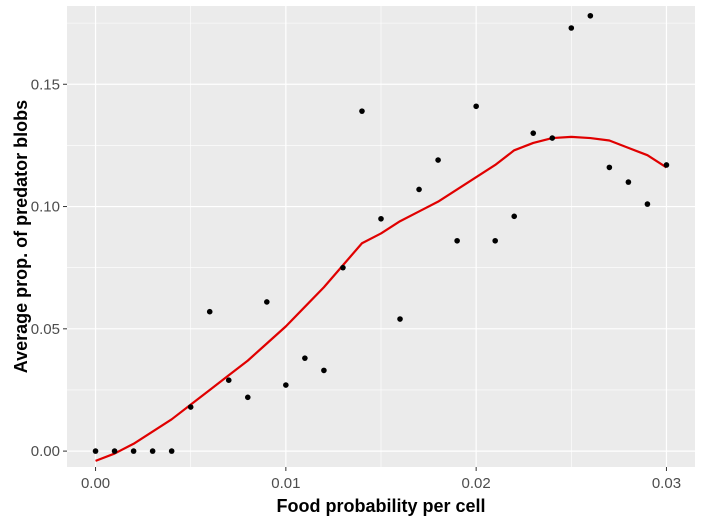  What do you see at coordinates (381, 479) in the screenshot?
I see `x-axis: 0.00 0.01 0.02 0.03` at bounding box center [381, 479].